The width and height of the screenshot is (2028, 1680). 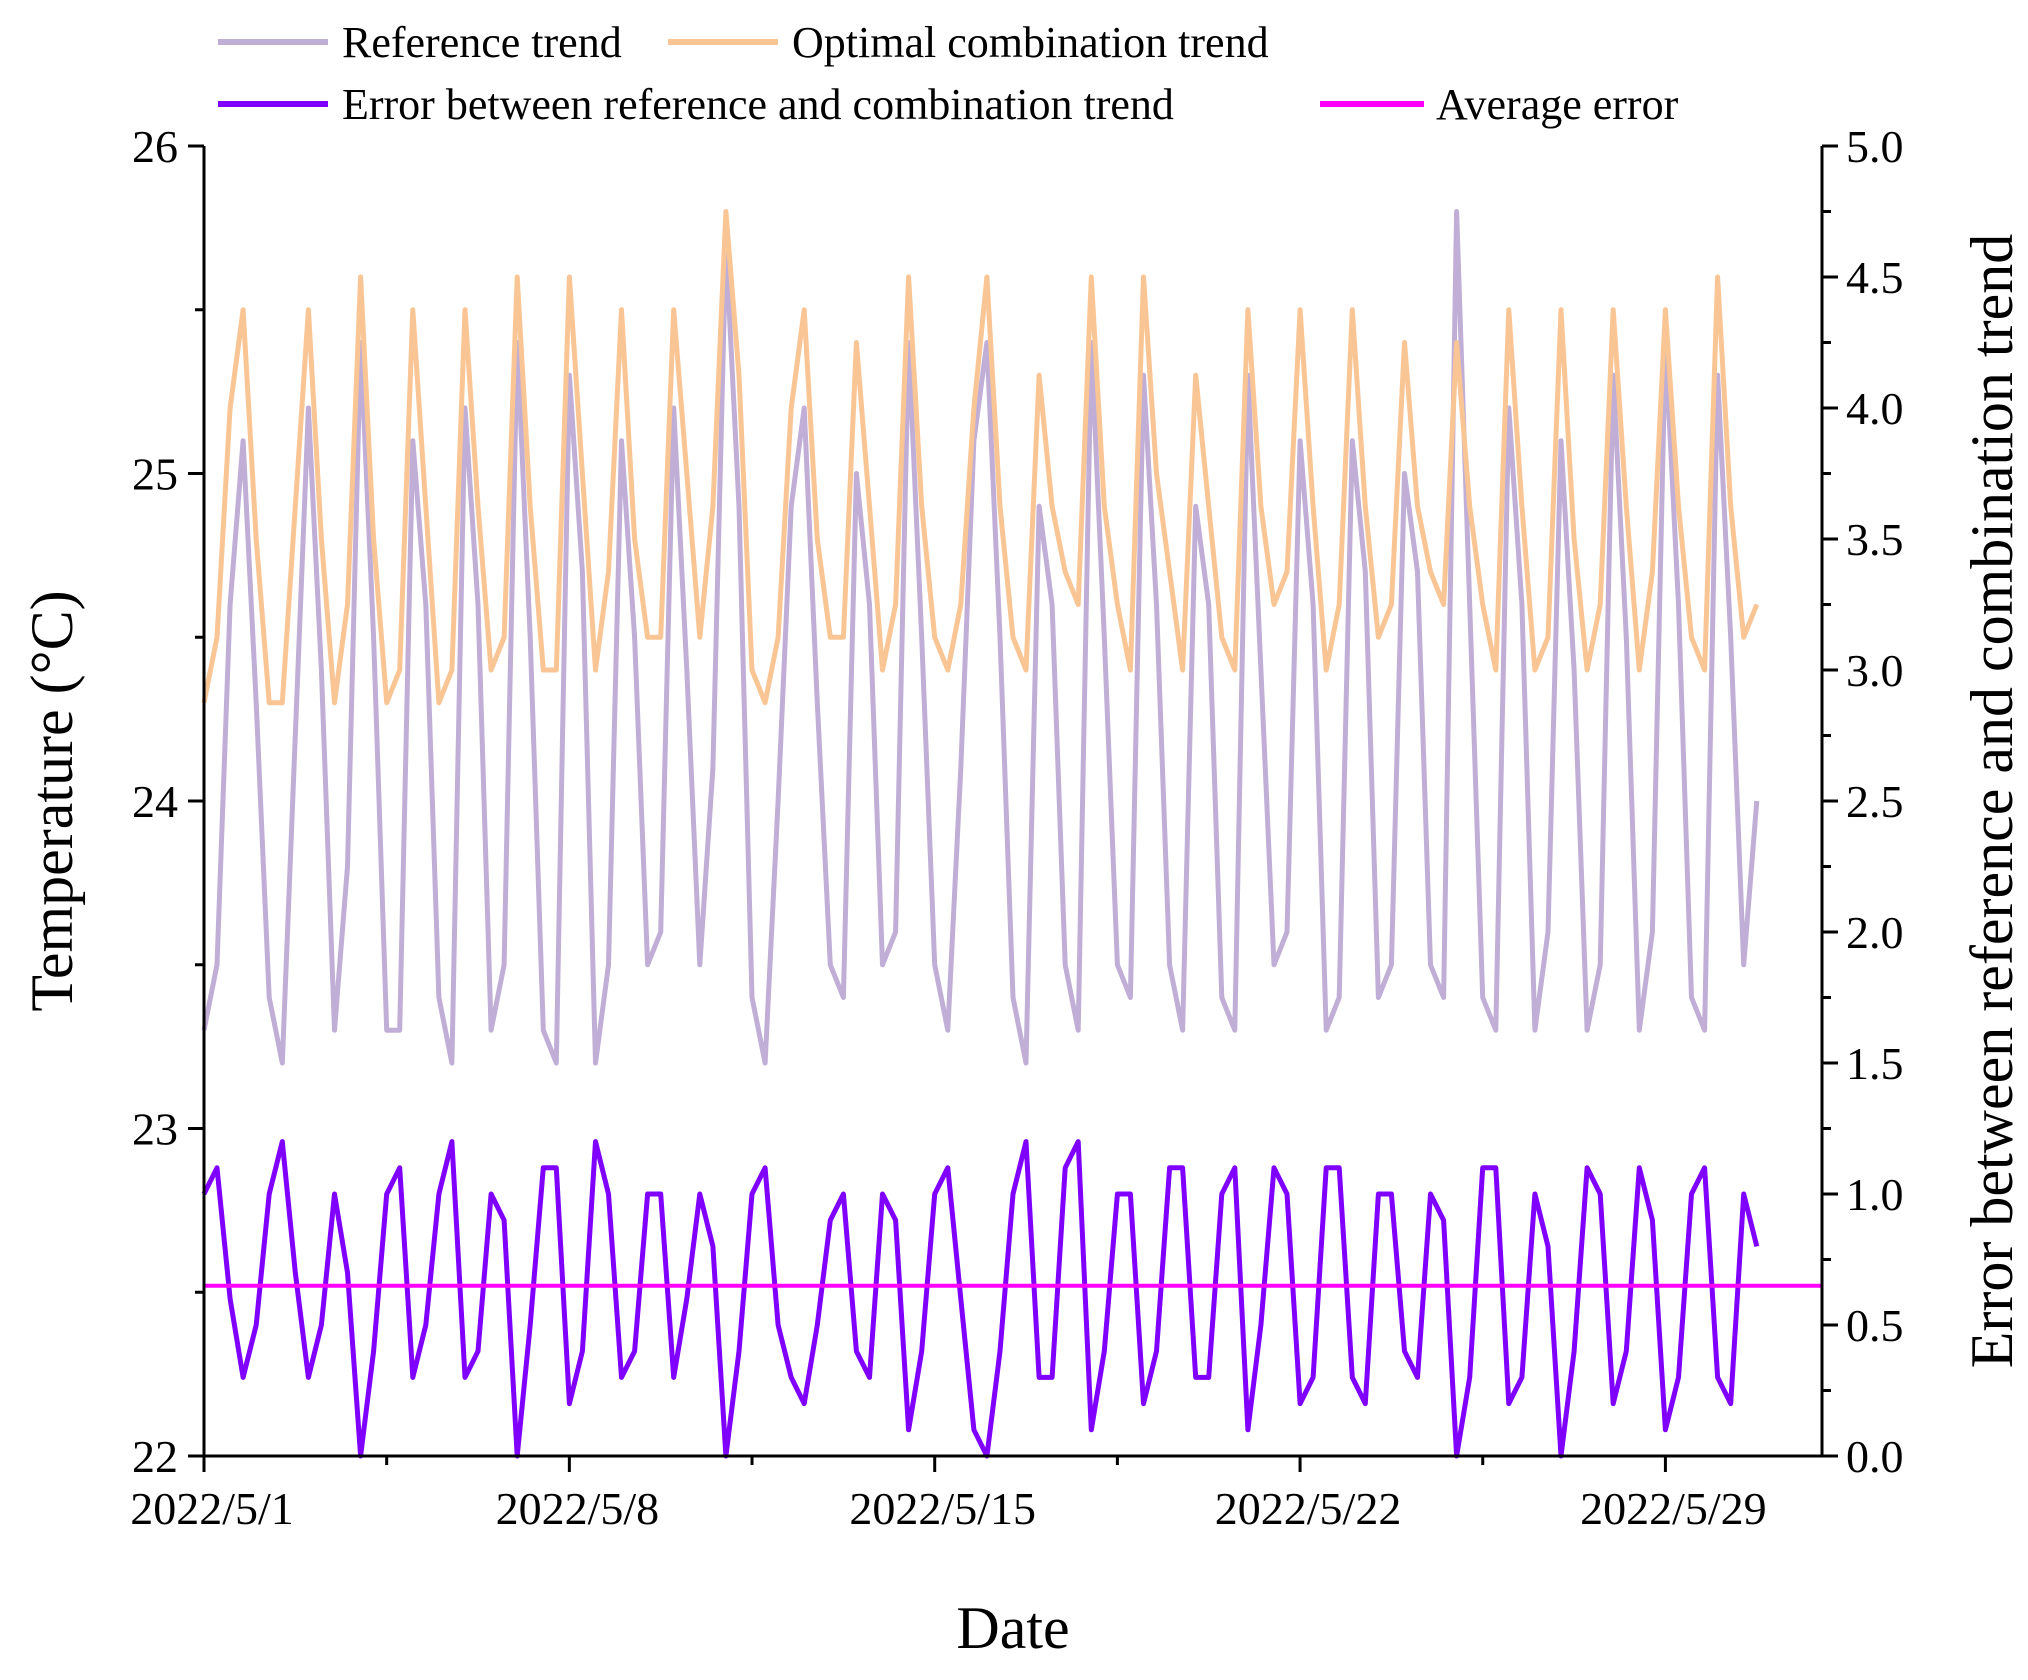 I want to click on bottom-tick-label: 2022/5/8, so click(x=578, y=1508).